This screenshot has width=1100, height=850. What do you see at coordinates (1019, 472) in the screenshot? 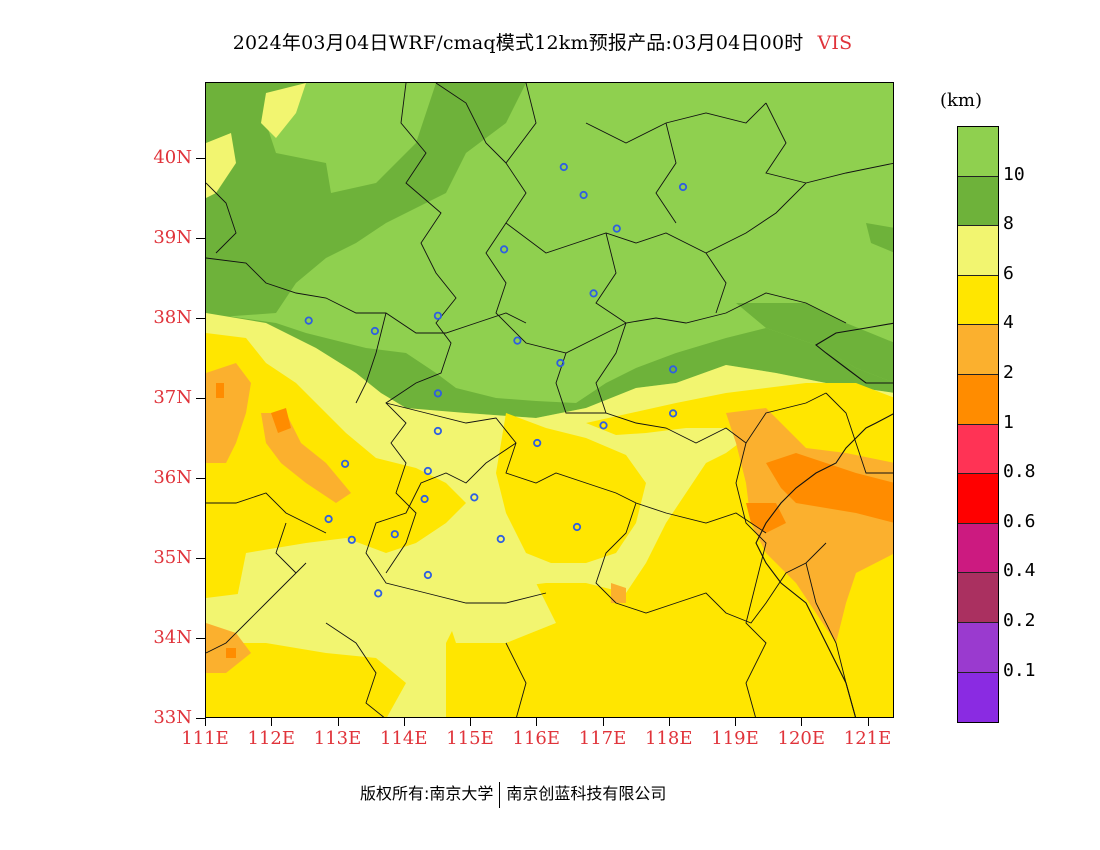
I see `colorbar-label: 0.8` at bounding box center [1019, 472].